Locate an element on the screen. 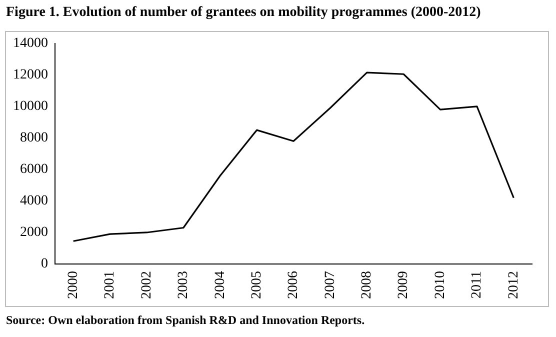 Image resolution: width=556 pixels, height=337 pixels. x-tick-label: 2006 is located at coordinates (294, 285).